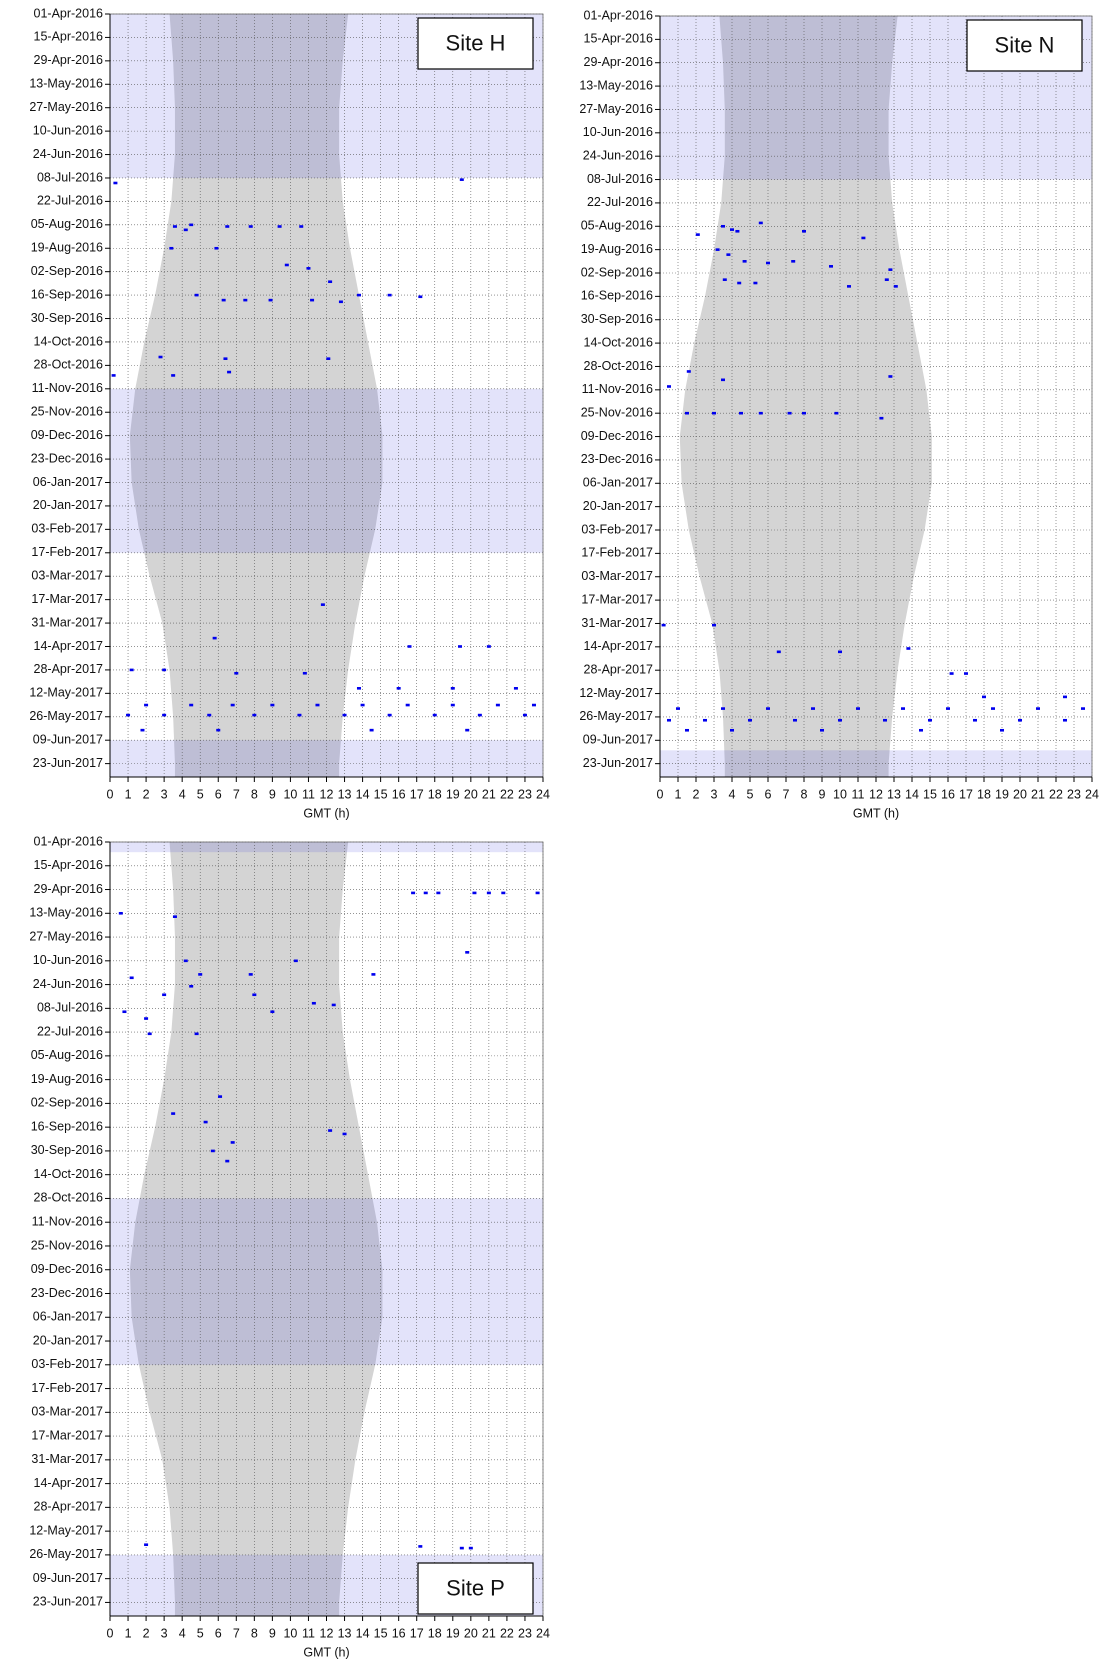 The height and width of the screenshot is (1666, 1100). Describe the element at coordinates (617, 576) in the screenshot. I see `y-tick-label: 03-Mar-2017` at that location.